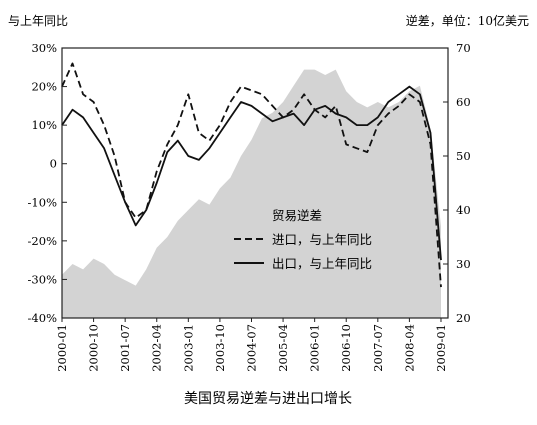 The image size is (537, 425). What do you see at coordinates (322, 263) in the screenshot?
I see `legend-label-exports: 出口，与上年同比` at bounding box center [322, 263].